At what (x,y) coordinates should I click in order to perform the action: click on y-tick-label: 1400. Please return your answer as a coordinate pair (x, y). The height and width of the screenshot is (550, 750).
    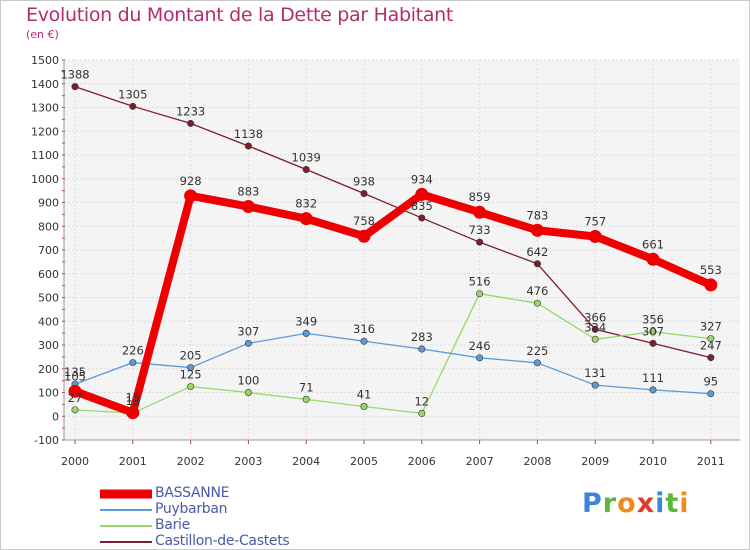
    Looking at the image, I should click on (45, 84).